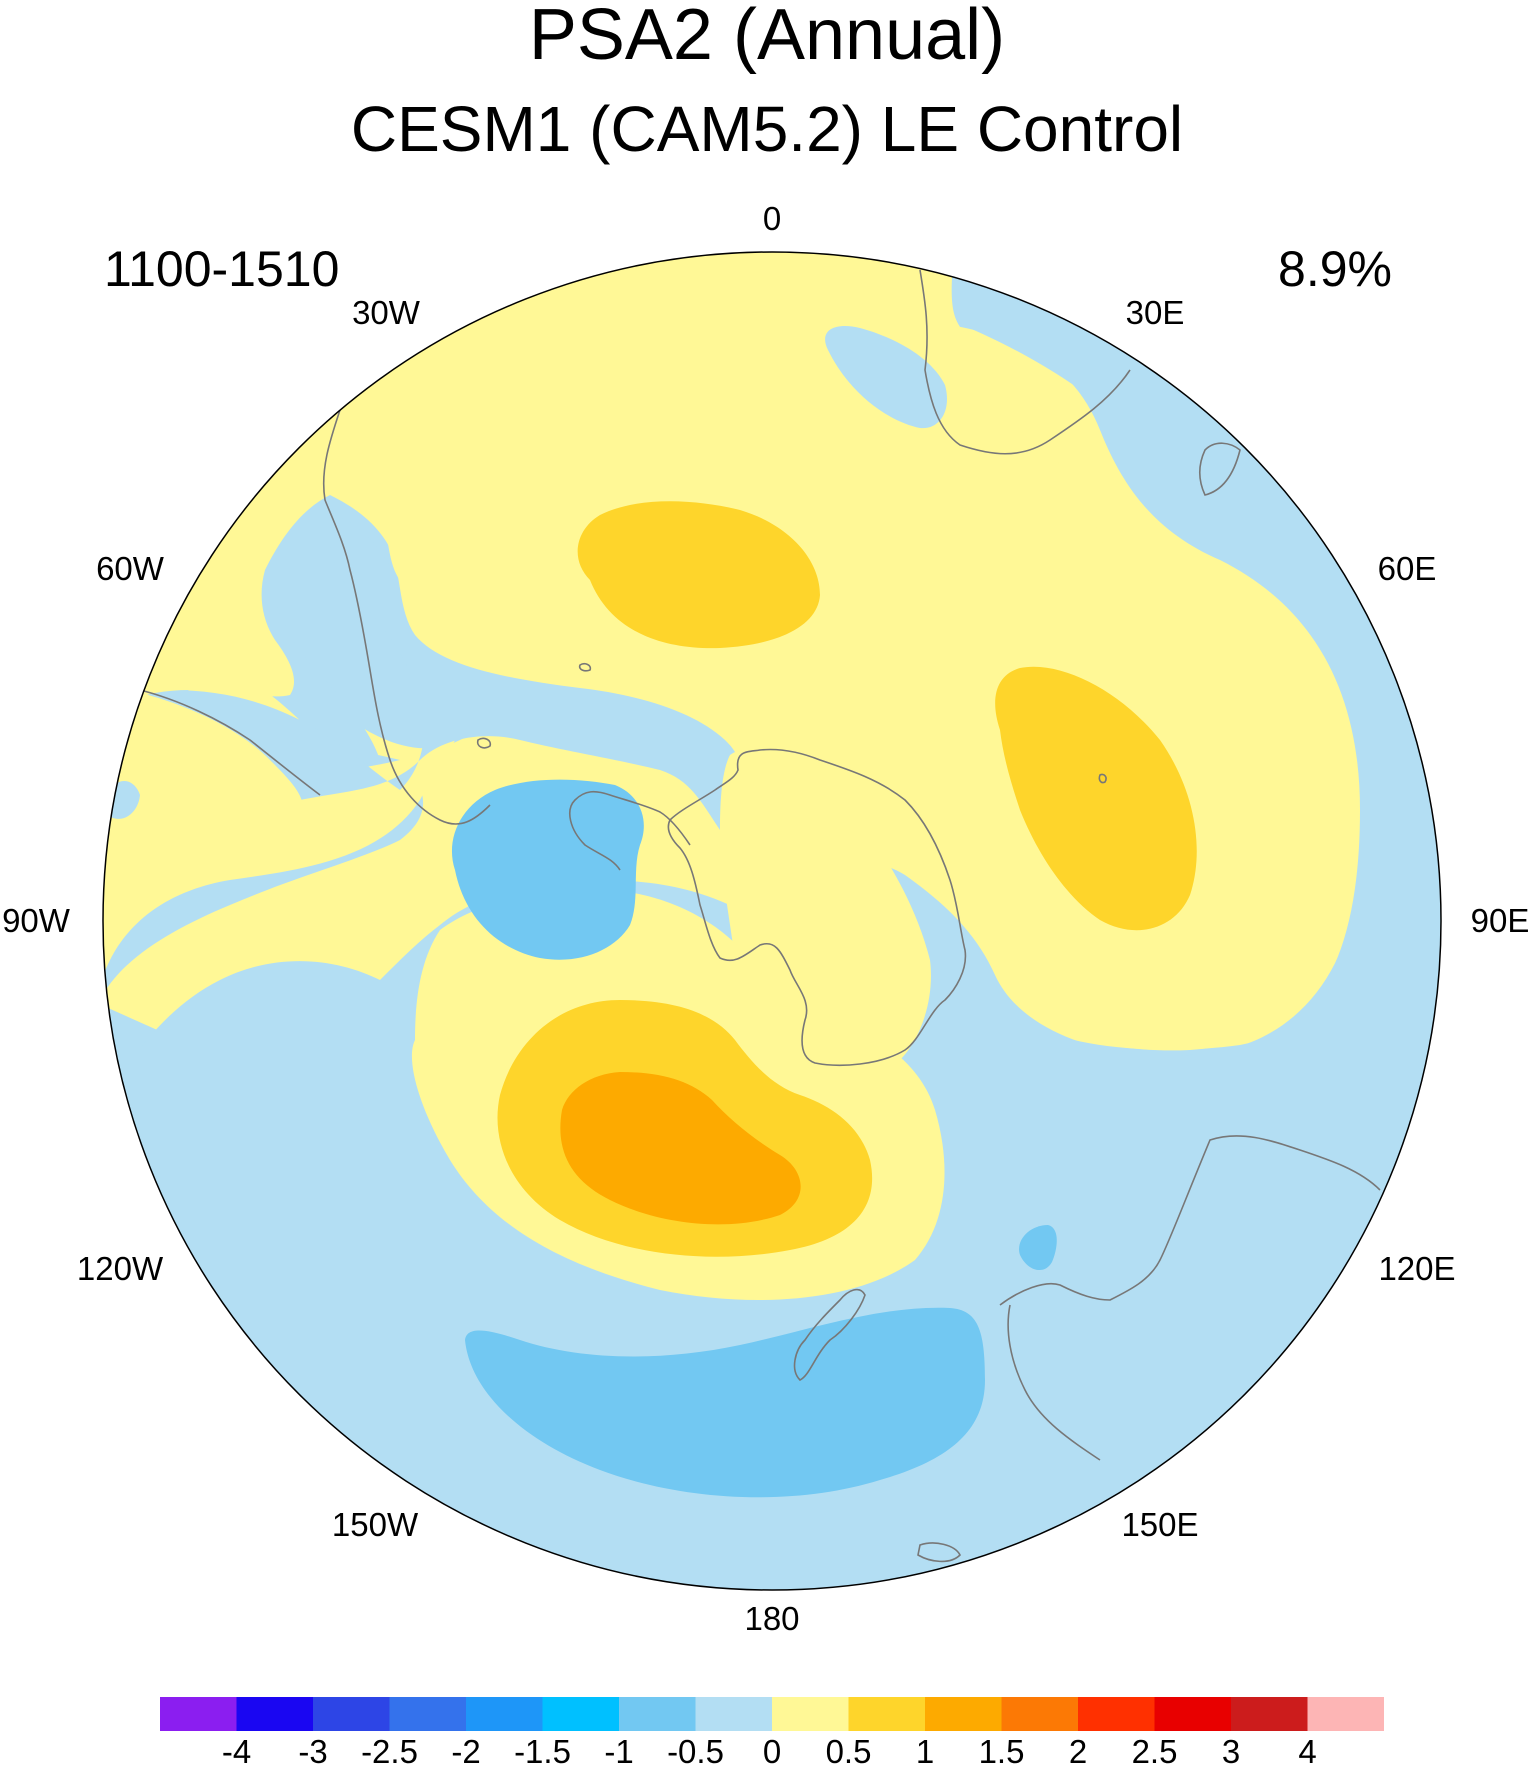 The height and width of the screenshot is (1768, 1534). I want to click on lon-label-150e: 150E, so click(1159, 1524).